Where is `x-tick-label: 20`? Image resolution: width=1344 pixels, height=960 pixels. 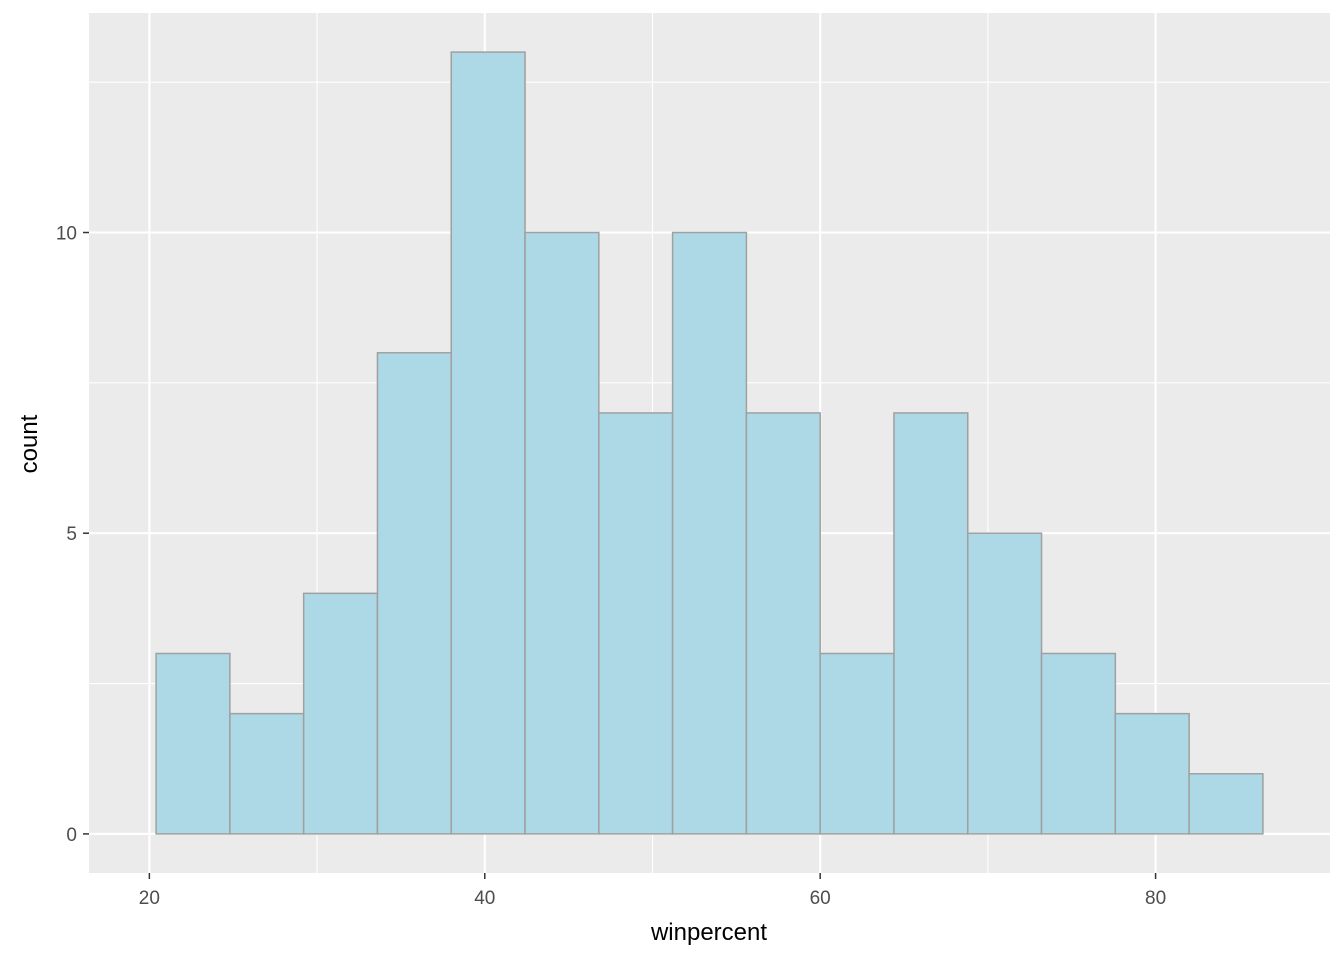
x-tick-label: 20 is located at coordinates (149, 898).